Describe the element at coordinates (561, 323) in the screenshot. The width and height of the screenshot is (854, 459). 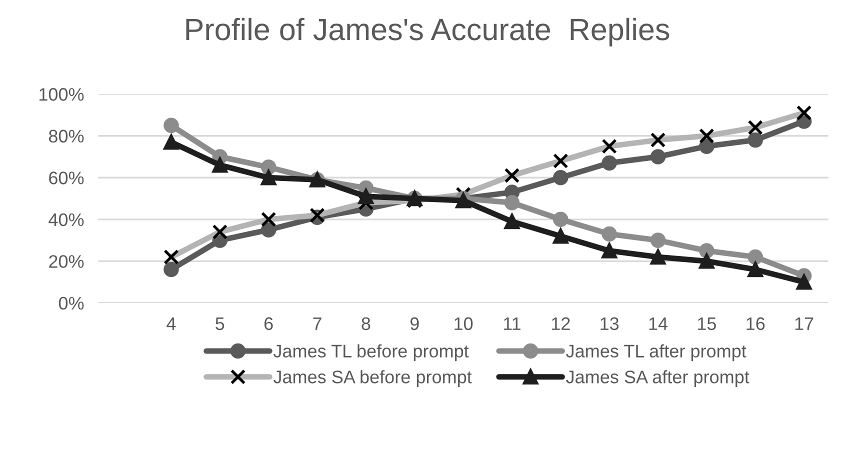
I see `x-tick-label: 12` at that location.